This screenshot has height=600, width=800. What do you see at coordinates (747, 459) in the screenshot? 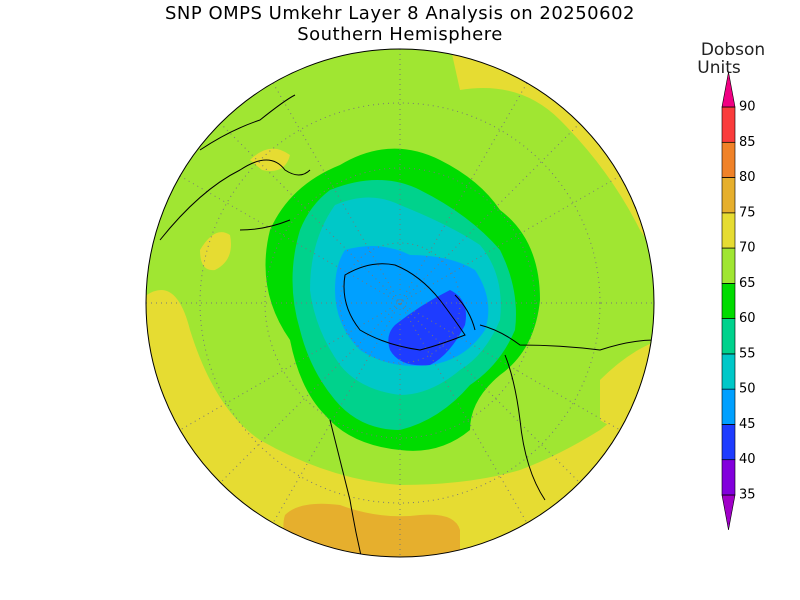
I see `colorbar-tick-label: 40` at bounding box center [747, 459].